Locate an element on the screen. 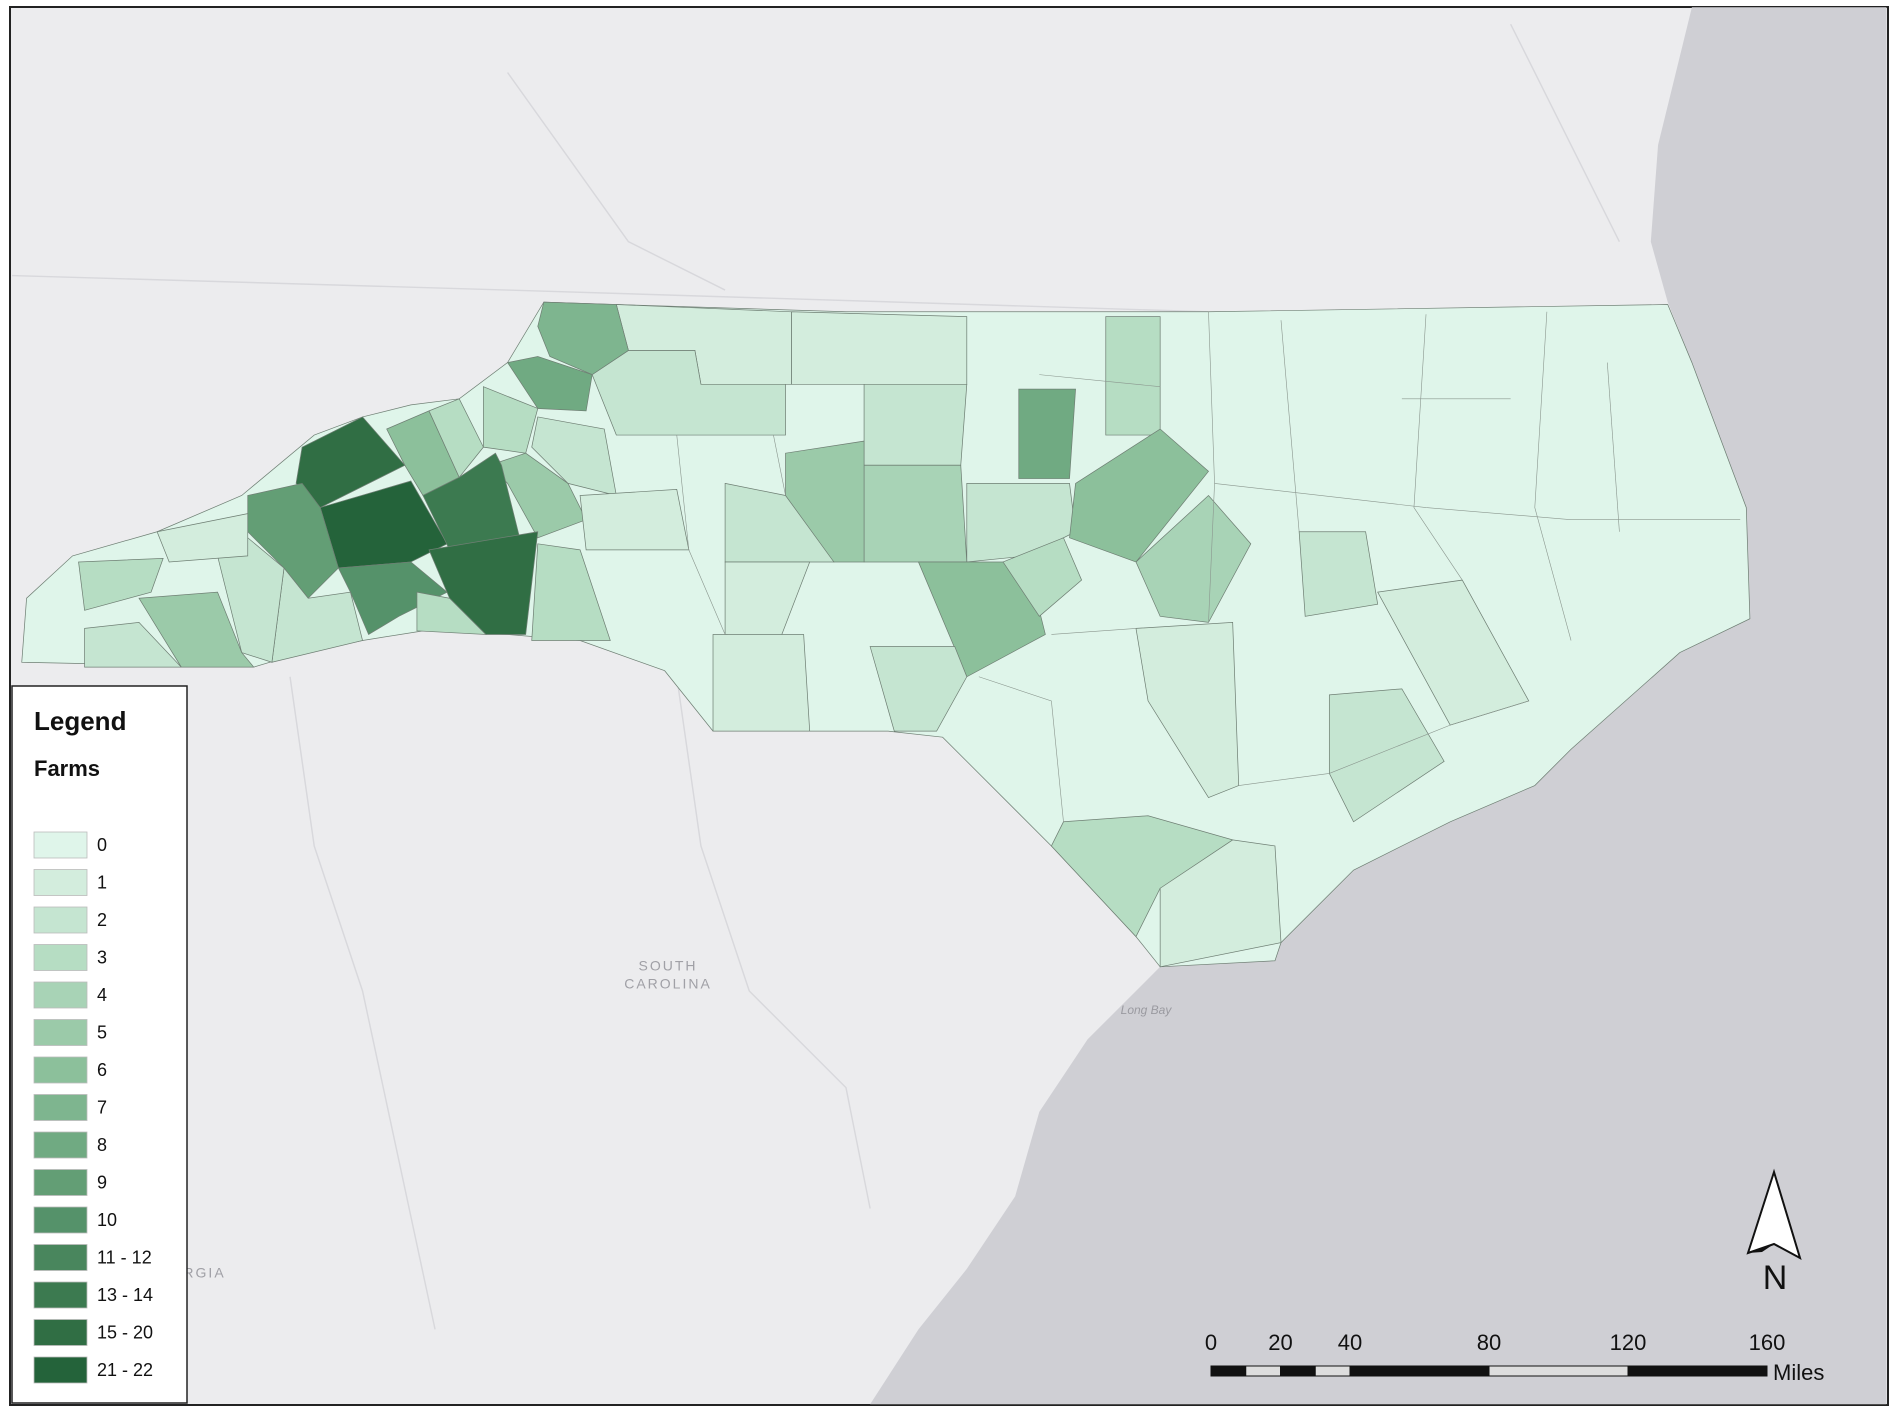 Image resolution: width=1895 pixels, height=1415 pixels. water-label: Long Bay is located at coordinates (1147, 1010).